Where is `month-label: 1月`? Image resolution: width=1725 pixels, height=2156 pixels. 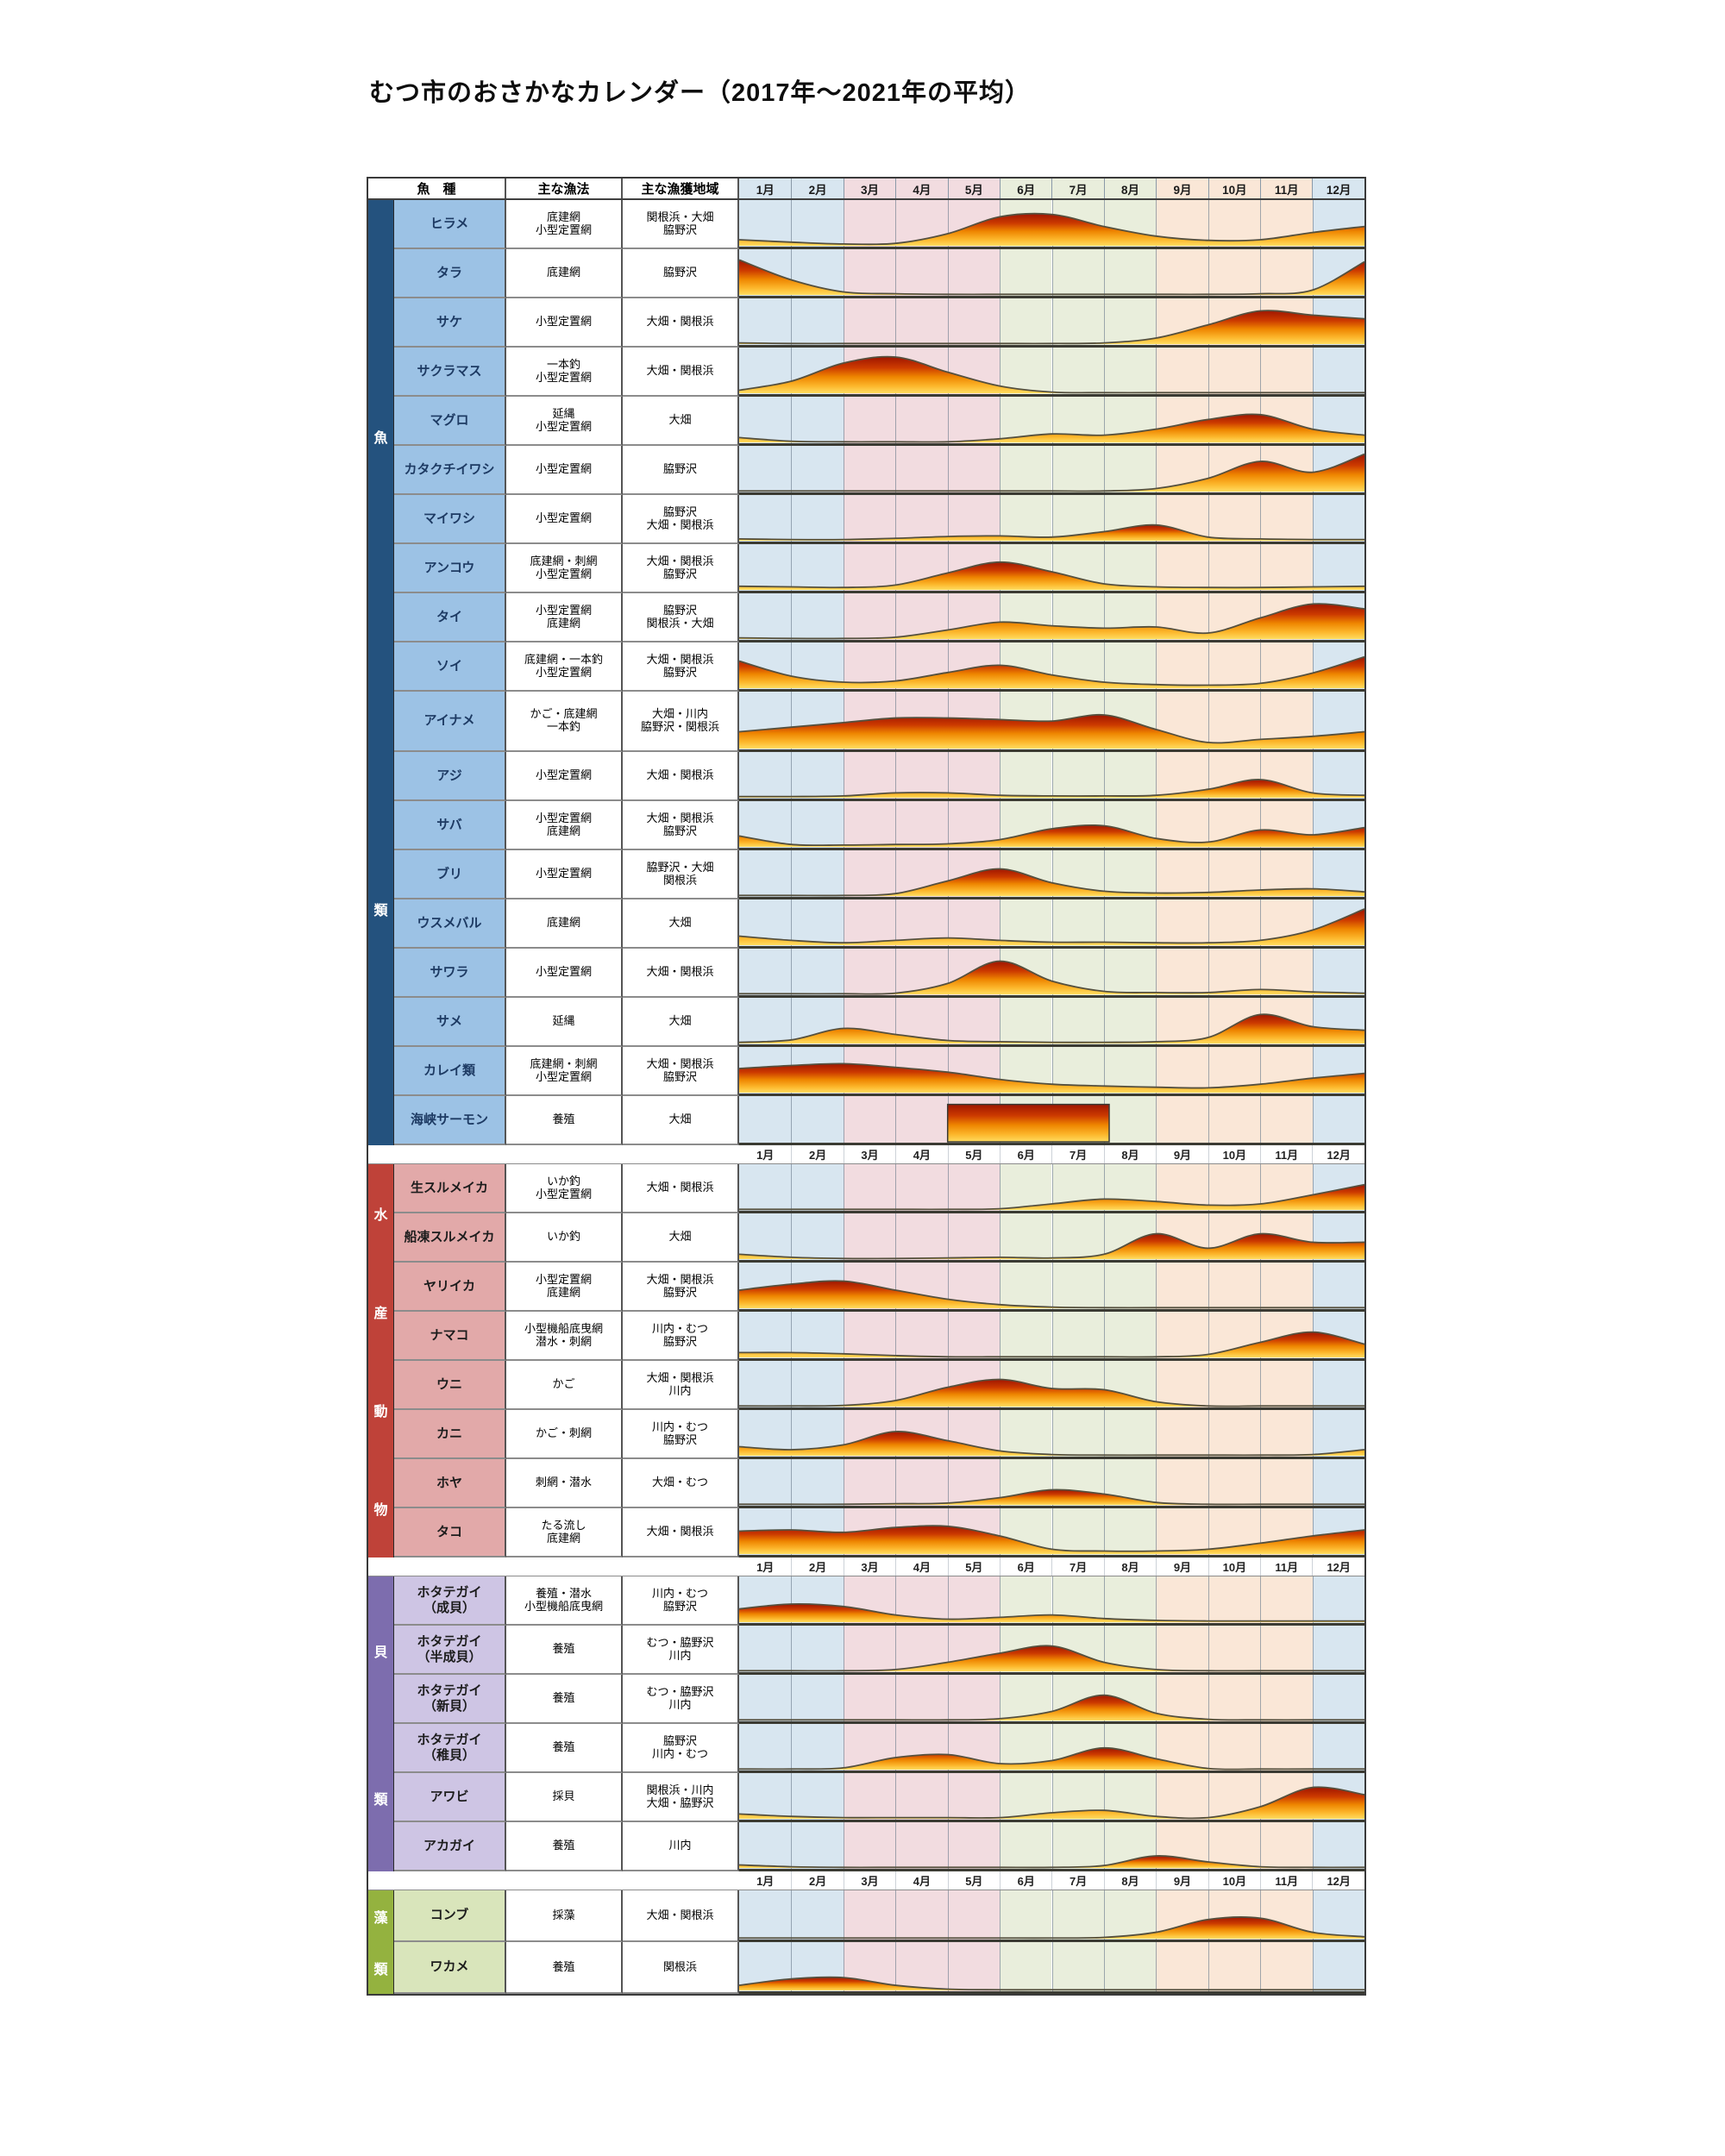
month-label: 1月 is located at coordinates (766, 1155).